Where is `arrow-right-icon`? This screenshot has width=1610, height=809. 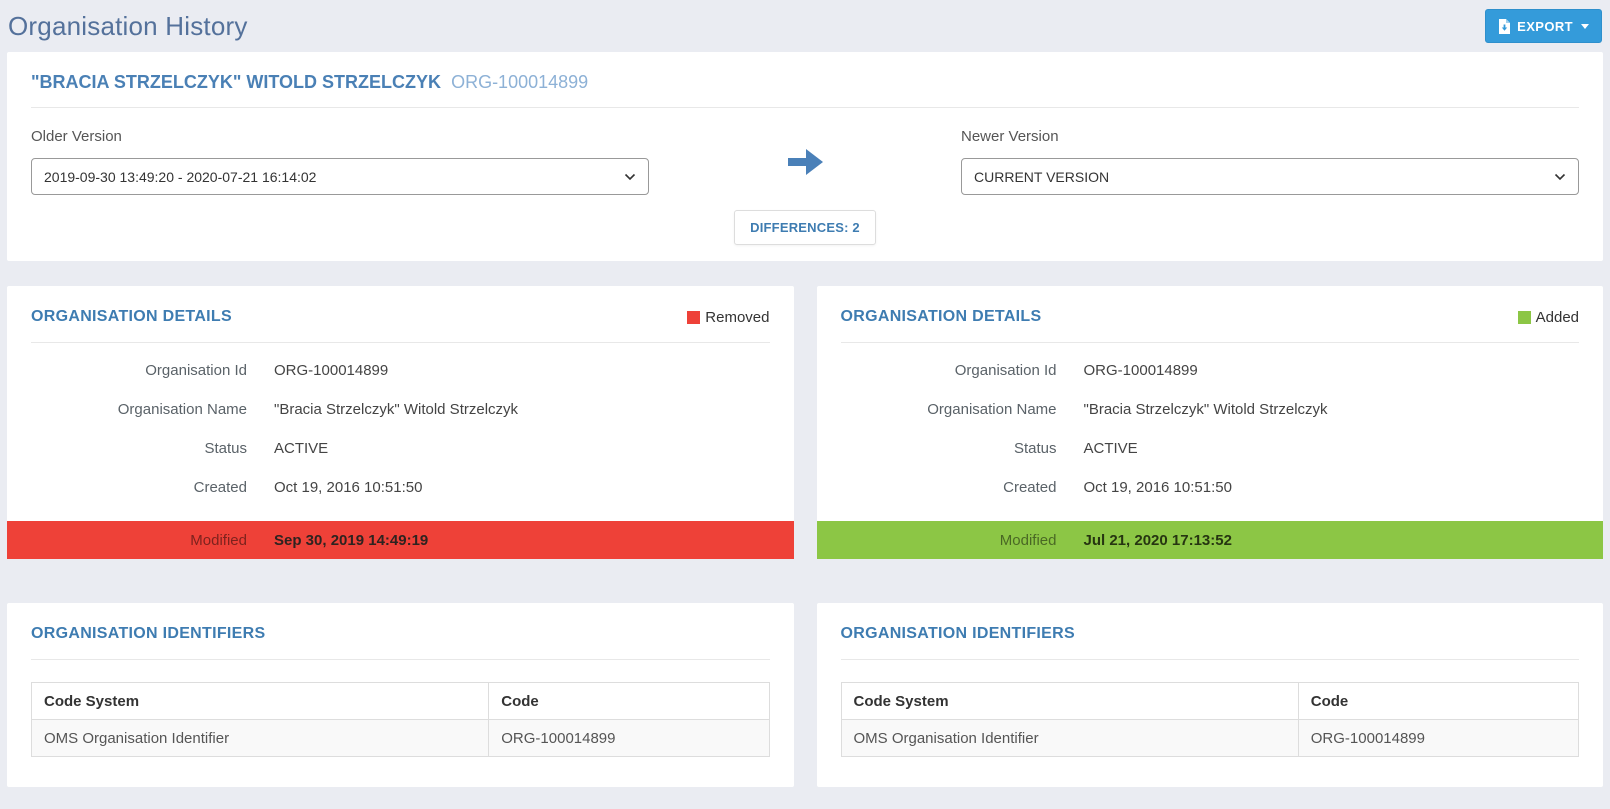 arrow-right-icon is located at coordinates (805, 162).